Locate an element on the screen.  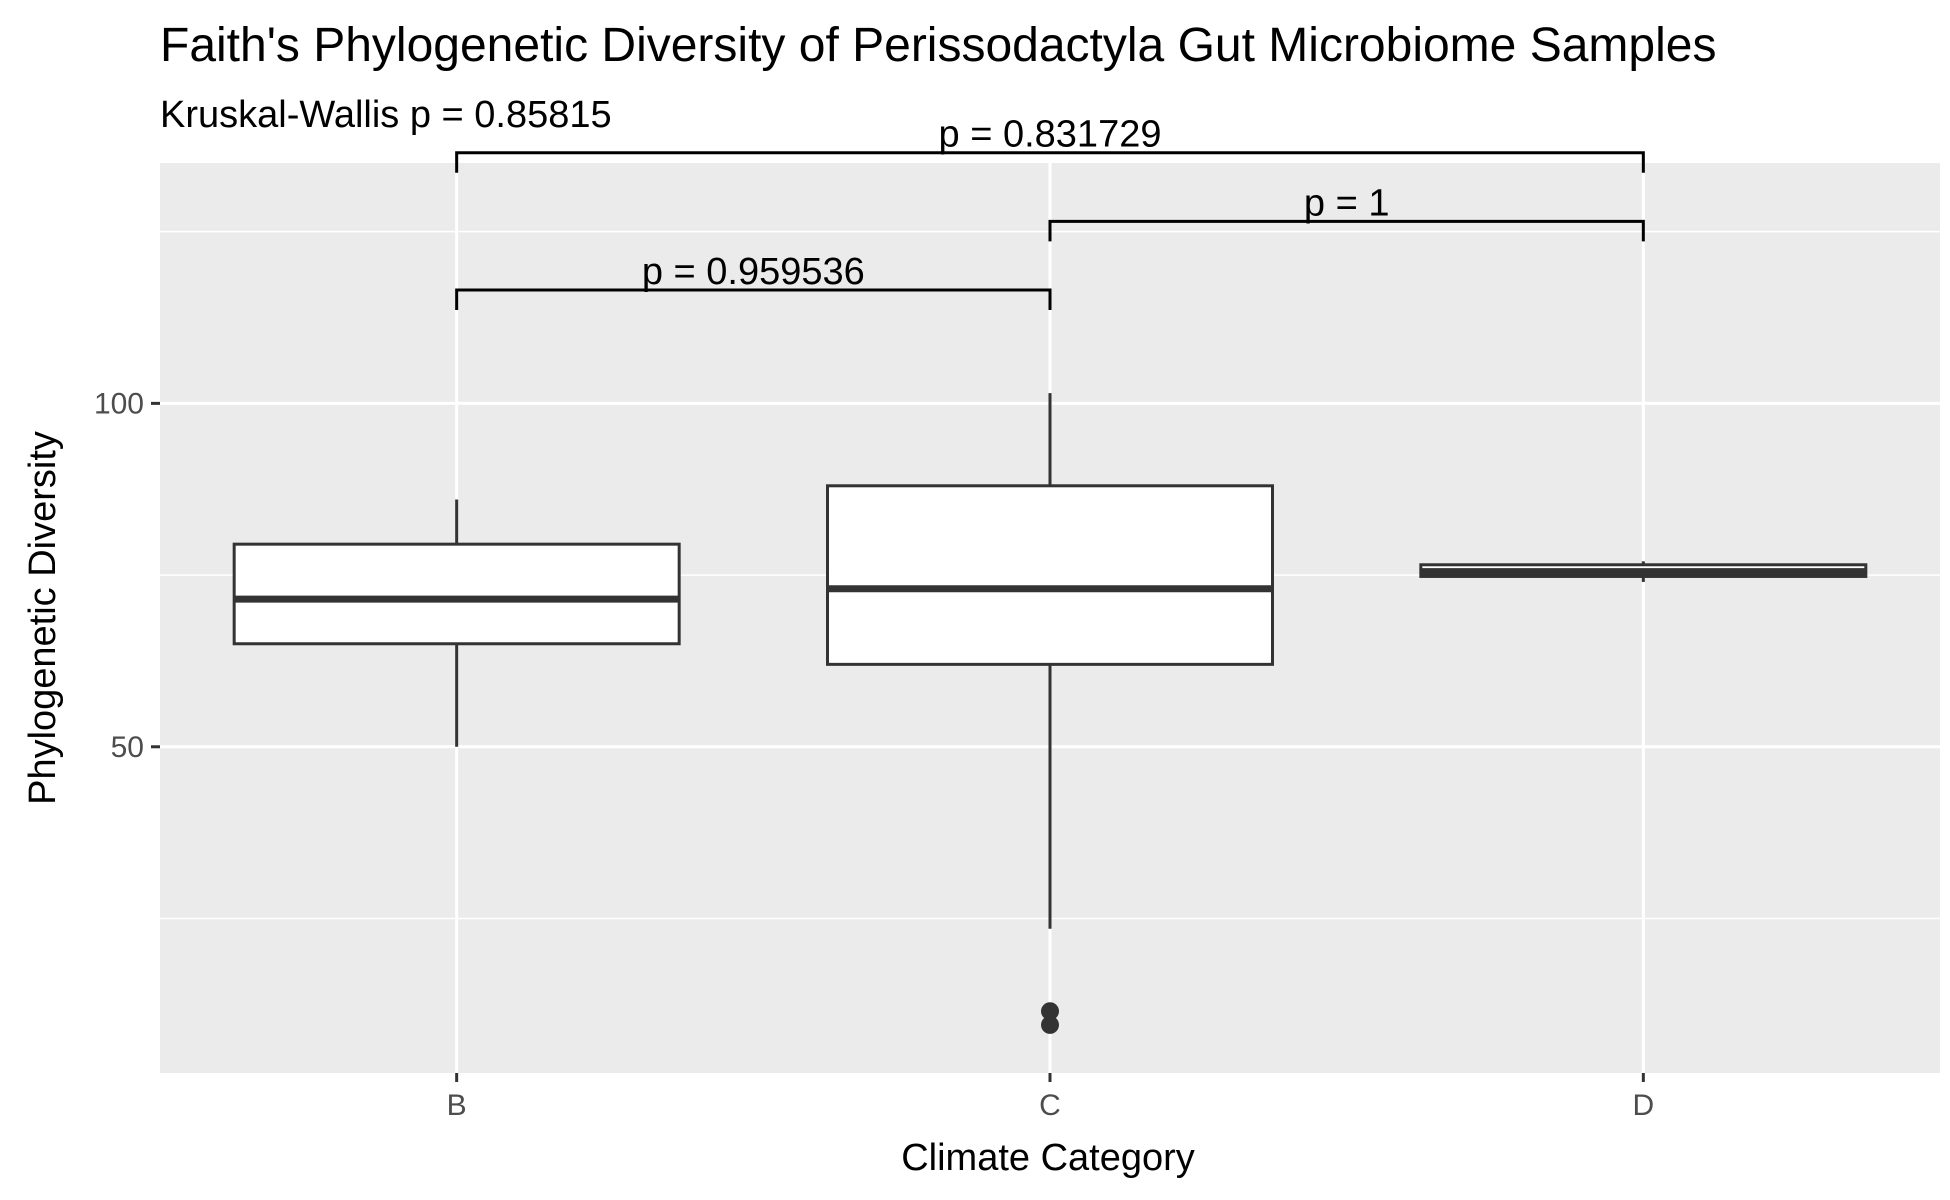
comparison-label: p = 1 is located at coordinates (1347, 203).